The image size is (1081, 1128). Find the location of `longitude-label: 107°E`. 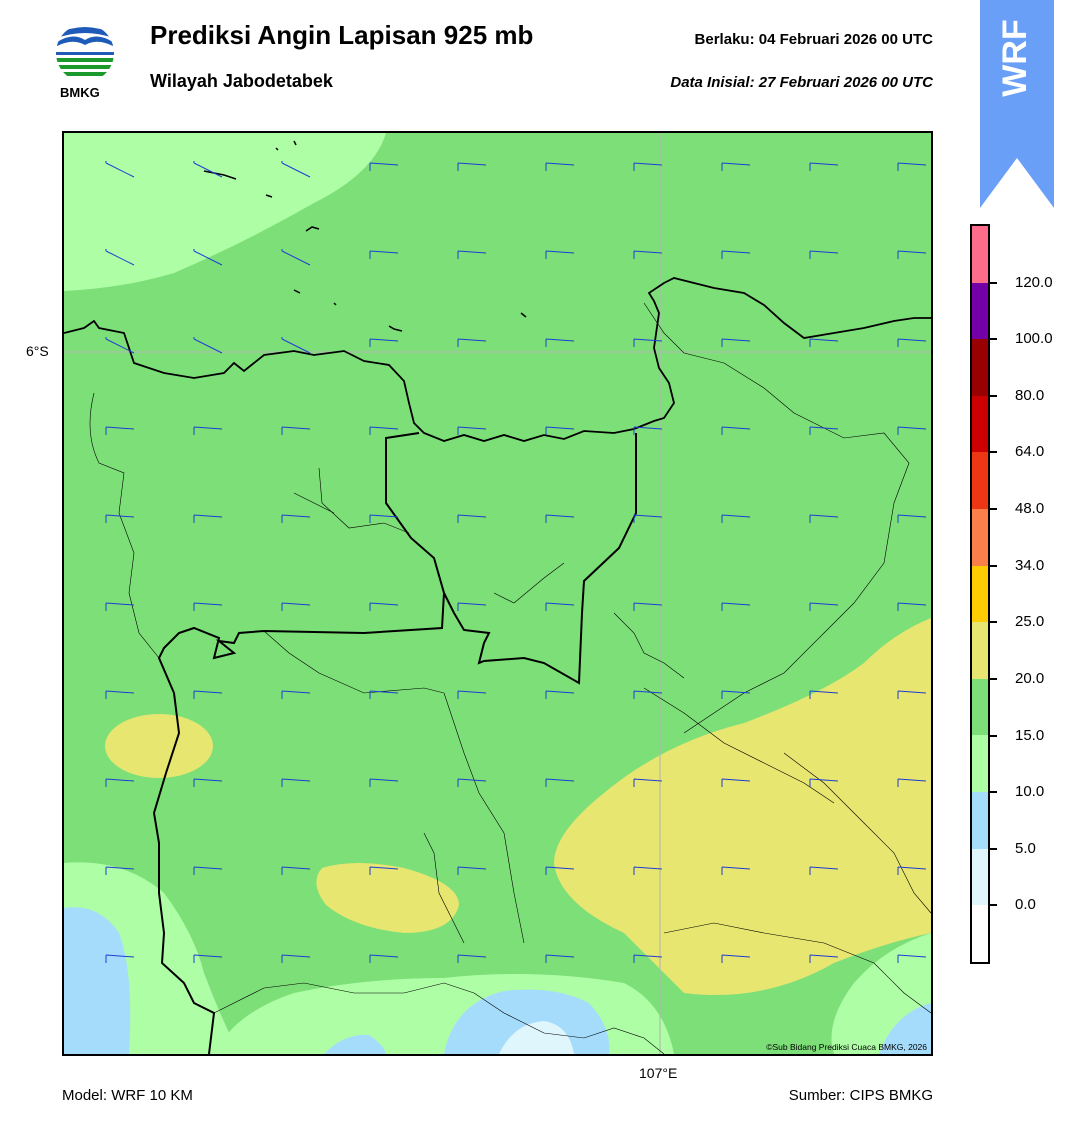

longitude-label: 107°E is located at coordinates (658, 1073).